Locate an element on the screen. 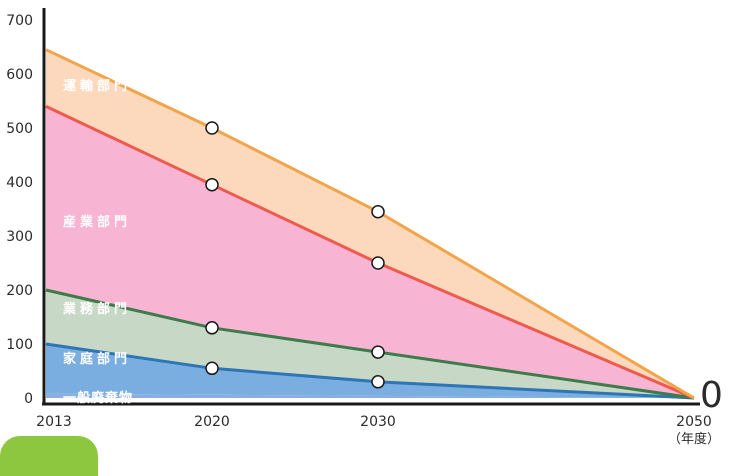 This screenshot has height=476, width=744. data-markers is located at coordinates (295, 255).